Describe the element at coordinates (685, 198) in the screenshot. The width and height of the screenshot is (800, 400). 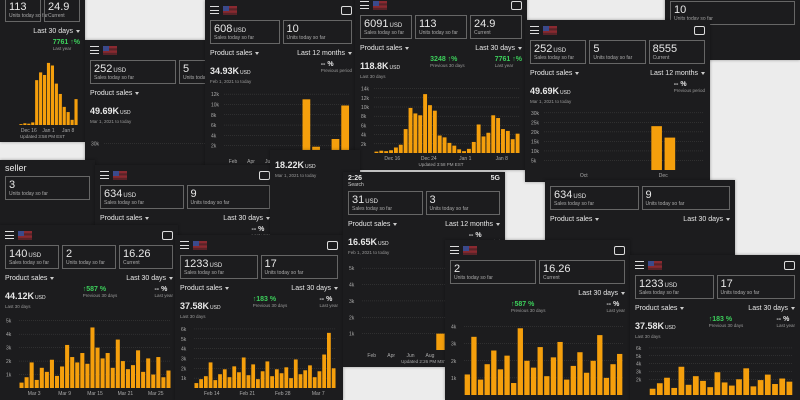
I see `stat-box: 9 Units today so far` at that location.